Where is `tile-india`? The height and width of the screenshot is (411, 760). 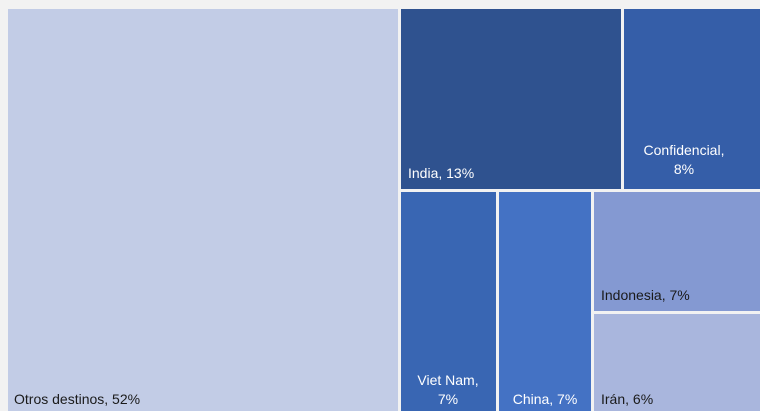
tile-india is located at coordinates (511, 99).